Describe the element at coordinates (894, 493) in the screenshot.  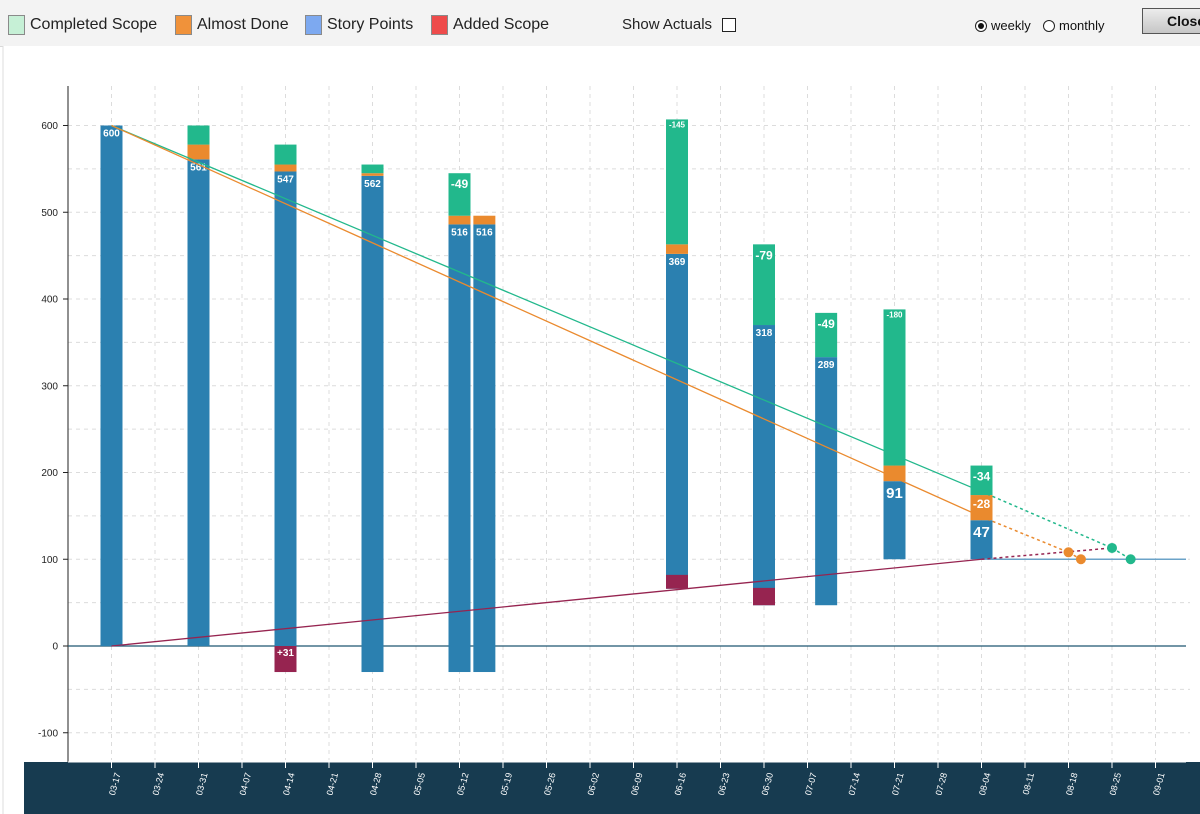
I see `bar-data-label: 91` at that location.